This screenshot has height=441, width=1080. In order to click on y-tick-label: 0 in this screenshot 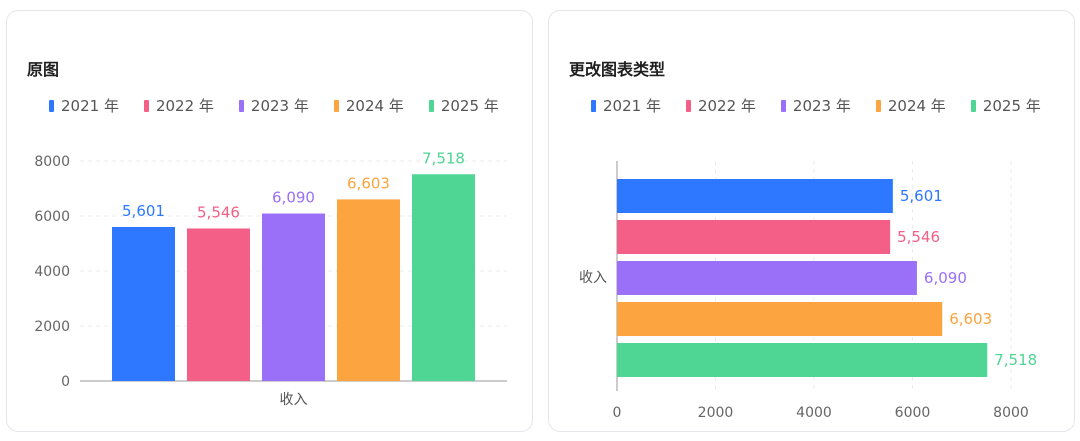, I will do `click(65, 382)`.